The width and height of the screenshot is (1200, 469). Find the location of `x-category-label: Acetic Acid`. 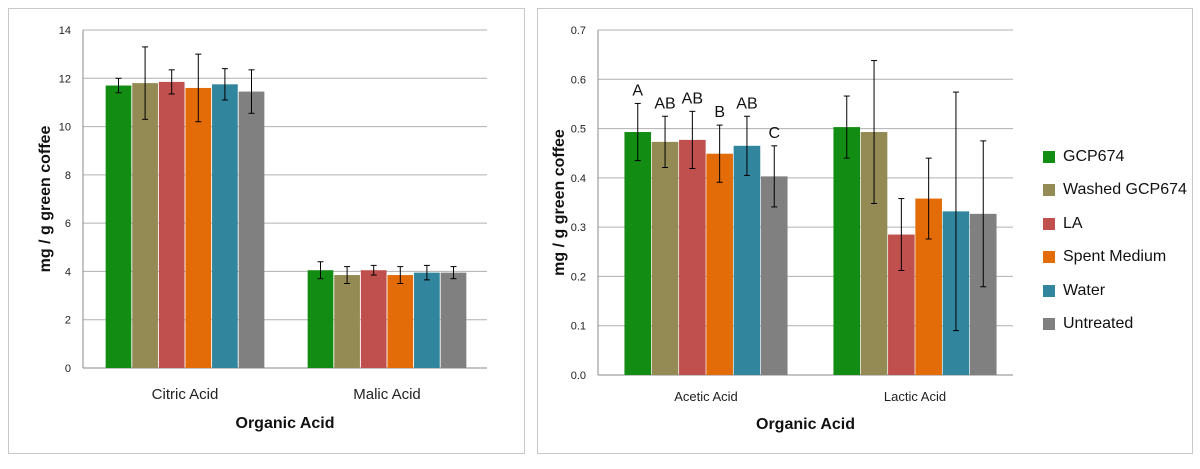

x-category-label: Acetic Acid is located at coordinates (706, 396).